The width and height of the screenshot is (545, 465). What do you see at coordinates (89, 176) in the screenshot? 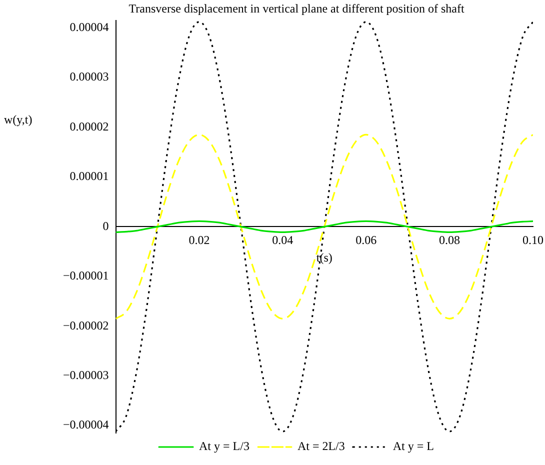
I see `y-tick-label: 0.00001` at bounding box center [89, 176].